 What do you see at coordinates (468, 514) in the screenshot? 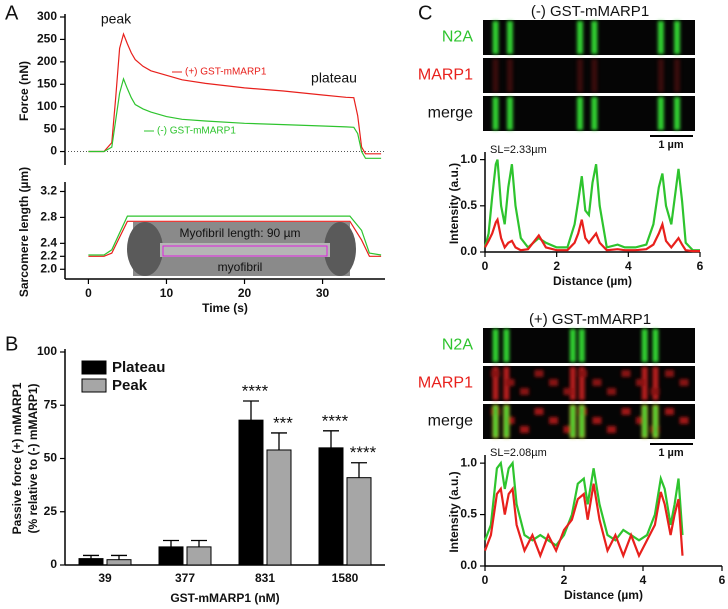
I see `y-tick-label: 0.5` at bounding box center [468, 514].